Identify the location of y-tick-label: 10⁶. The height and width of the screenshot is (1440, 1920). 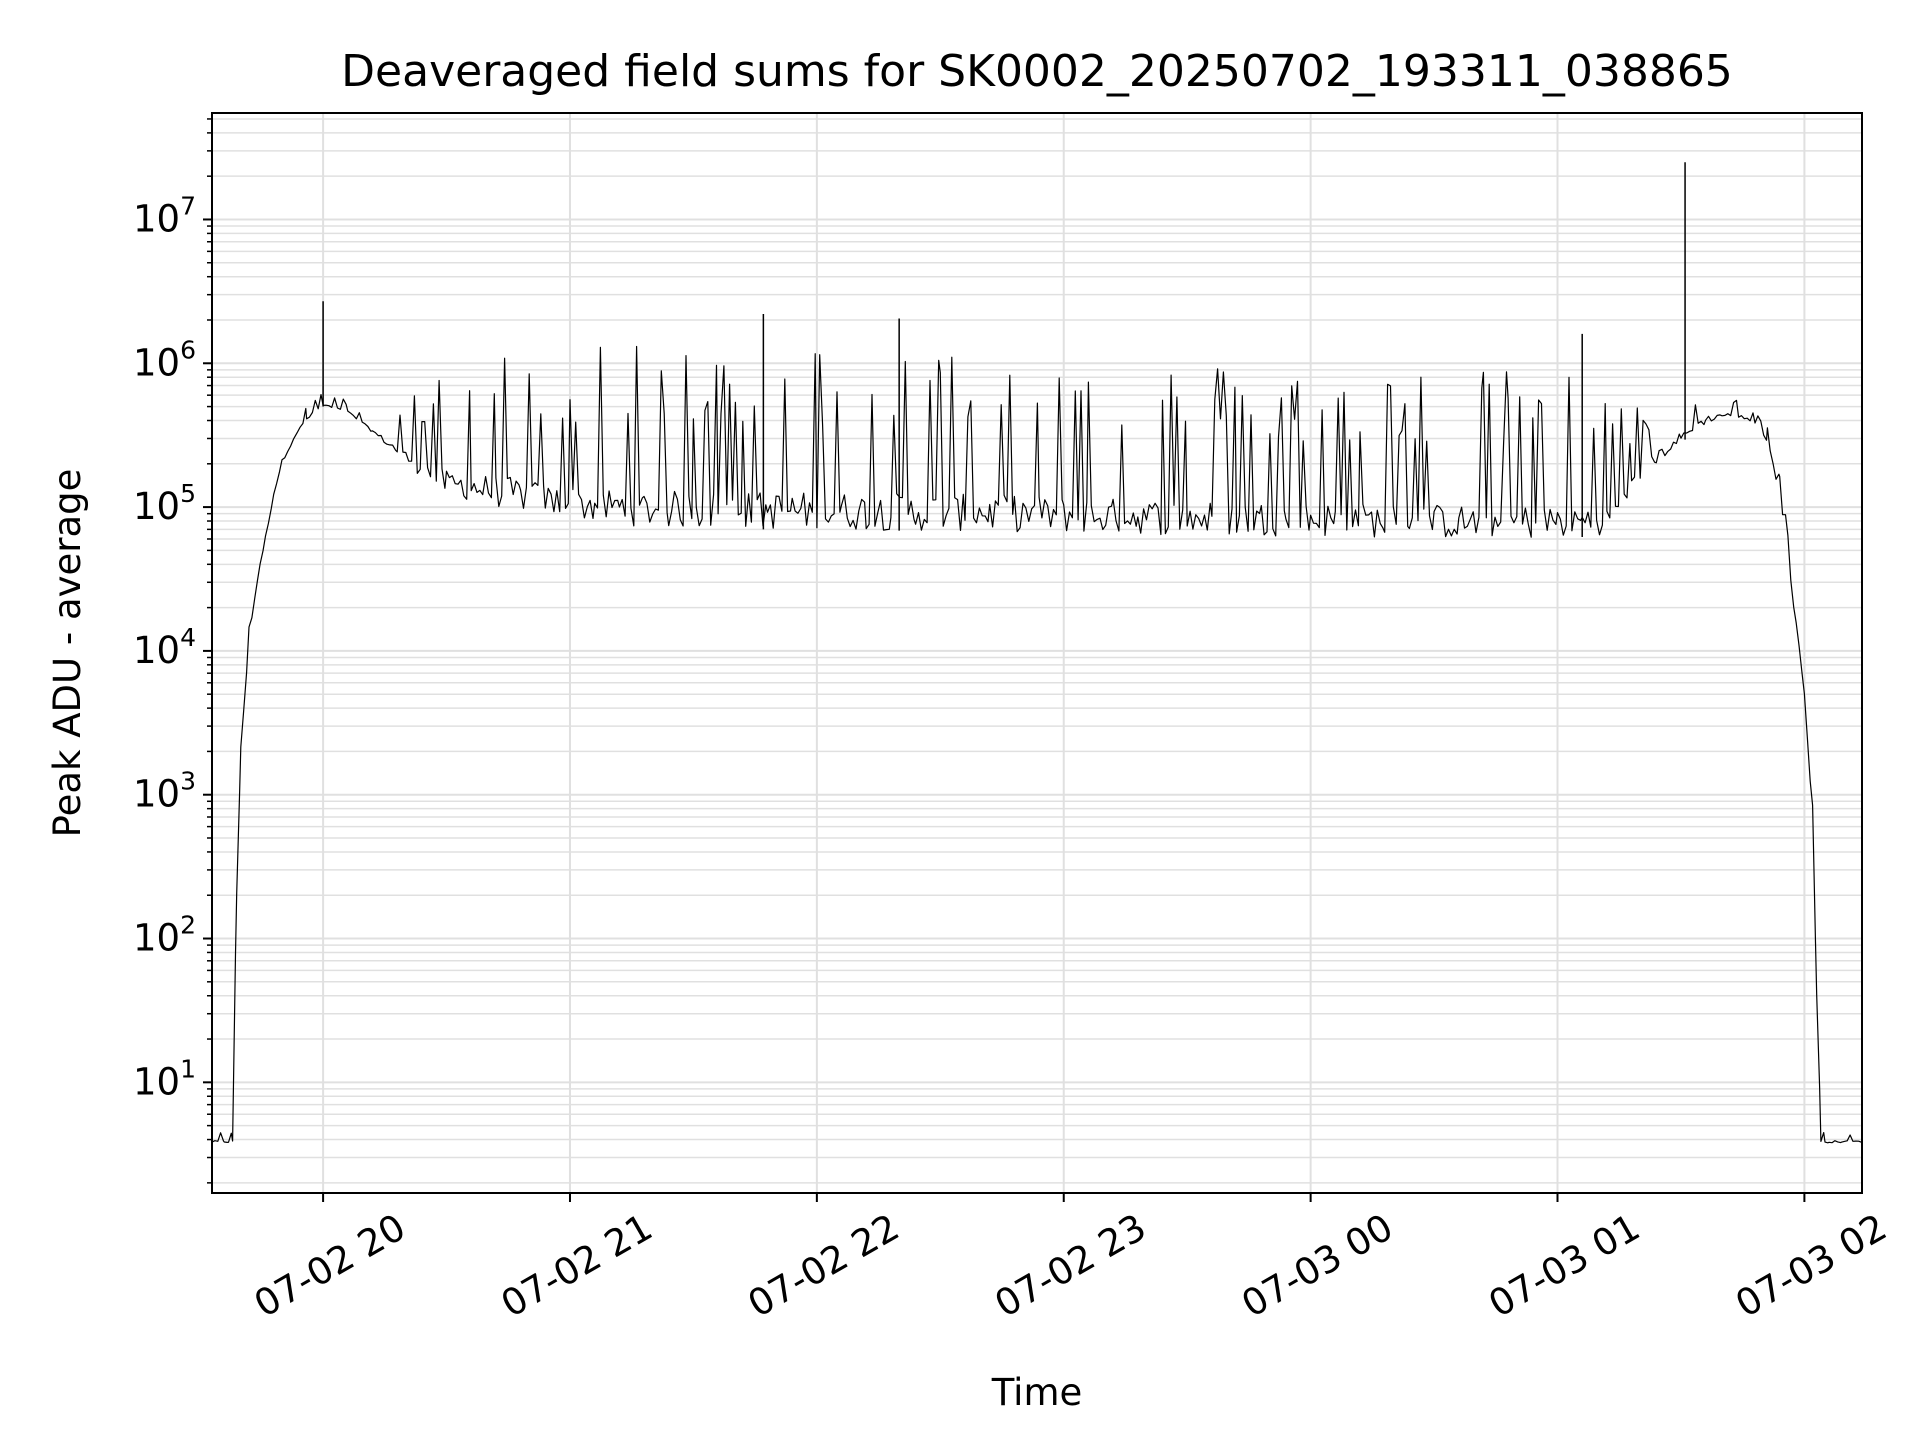
(164, 359).